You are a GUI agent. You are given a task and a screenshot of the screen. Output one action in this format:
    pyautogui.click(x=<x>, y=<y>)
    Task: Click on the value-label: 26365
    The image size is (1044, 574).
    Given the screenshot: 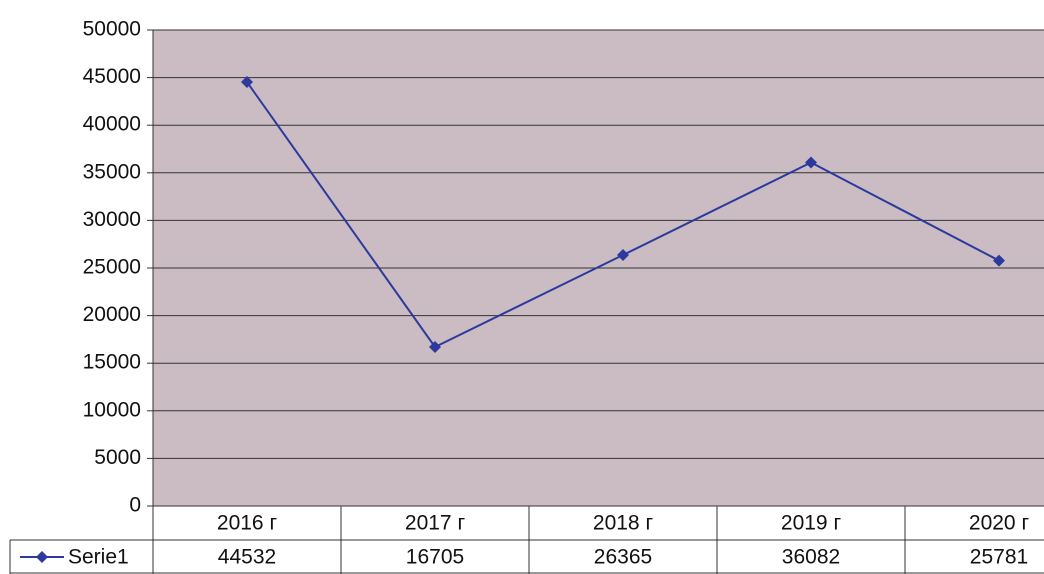 What is the action you would take?
    pyautogui.click(x=623, y=557)
    